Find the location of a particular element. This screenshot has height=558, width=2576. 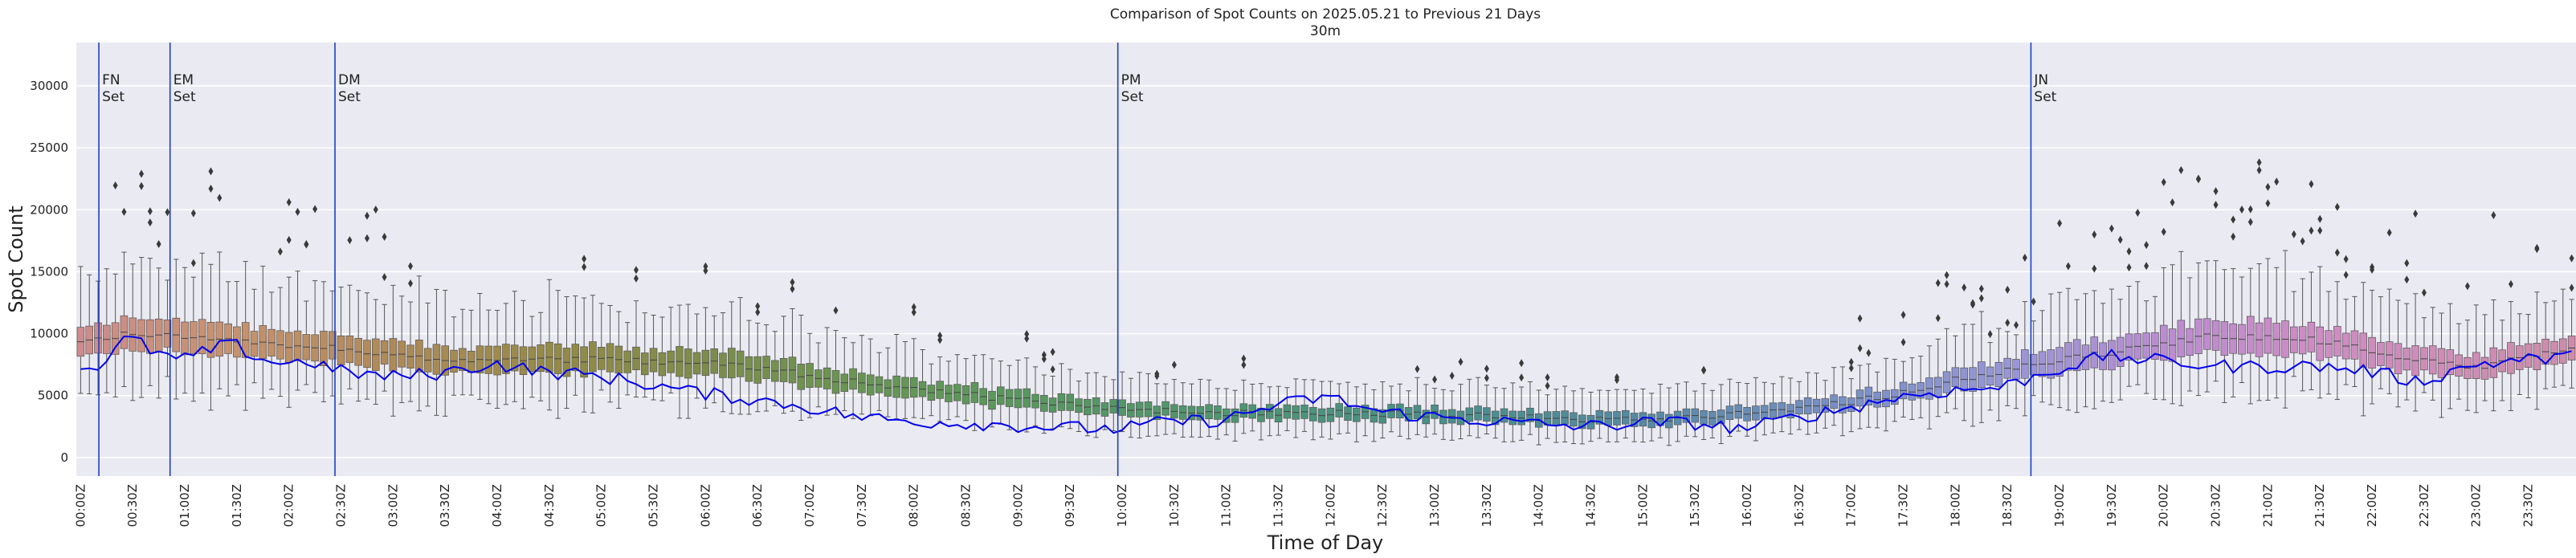

x-tick-label: 18:30Z is located at coordinates (2007, 505).